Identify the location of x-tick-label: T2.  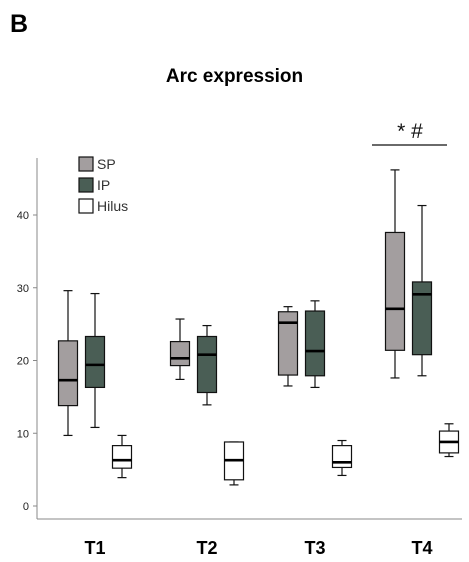
(206, 548).